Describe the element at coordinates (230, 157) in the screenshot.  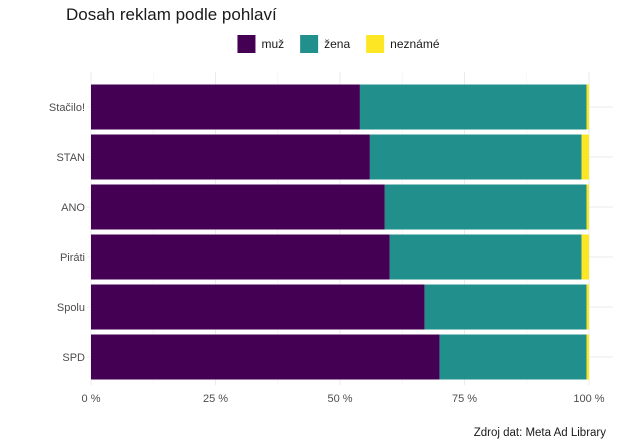
I see `bar-stan-muz` at that location.